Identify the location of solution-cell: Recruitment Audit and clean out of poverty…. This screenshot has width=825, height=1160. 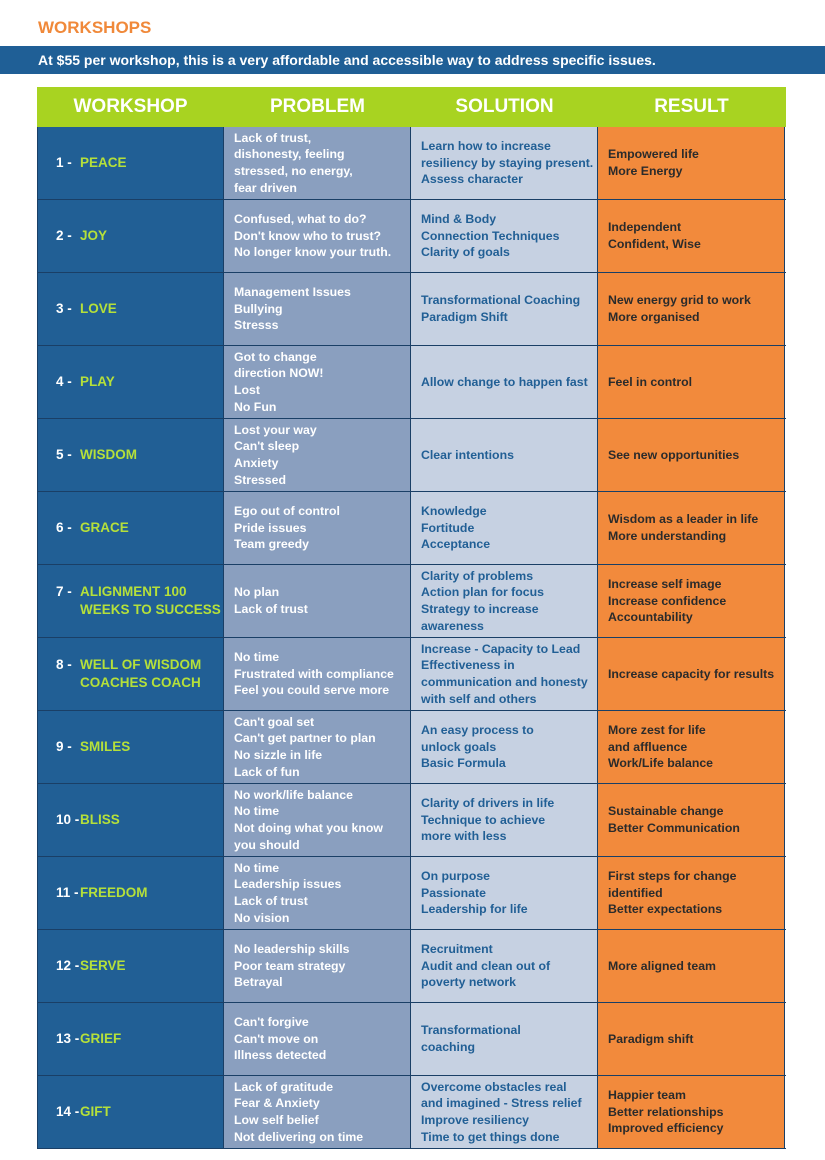
(504, 966).